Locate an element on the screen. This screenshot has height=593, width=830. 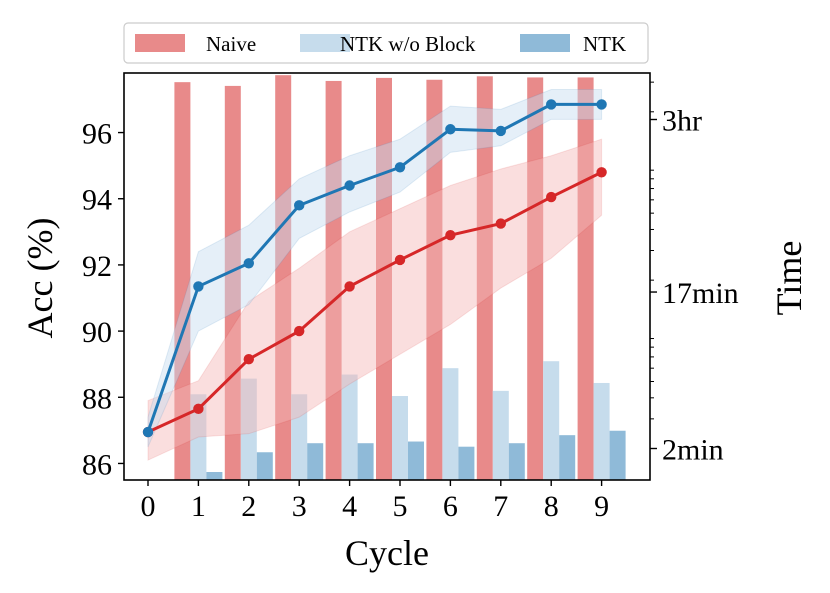
x-tick-label: 1 is located at coordinates (198, 506).